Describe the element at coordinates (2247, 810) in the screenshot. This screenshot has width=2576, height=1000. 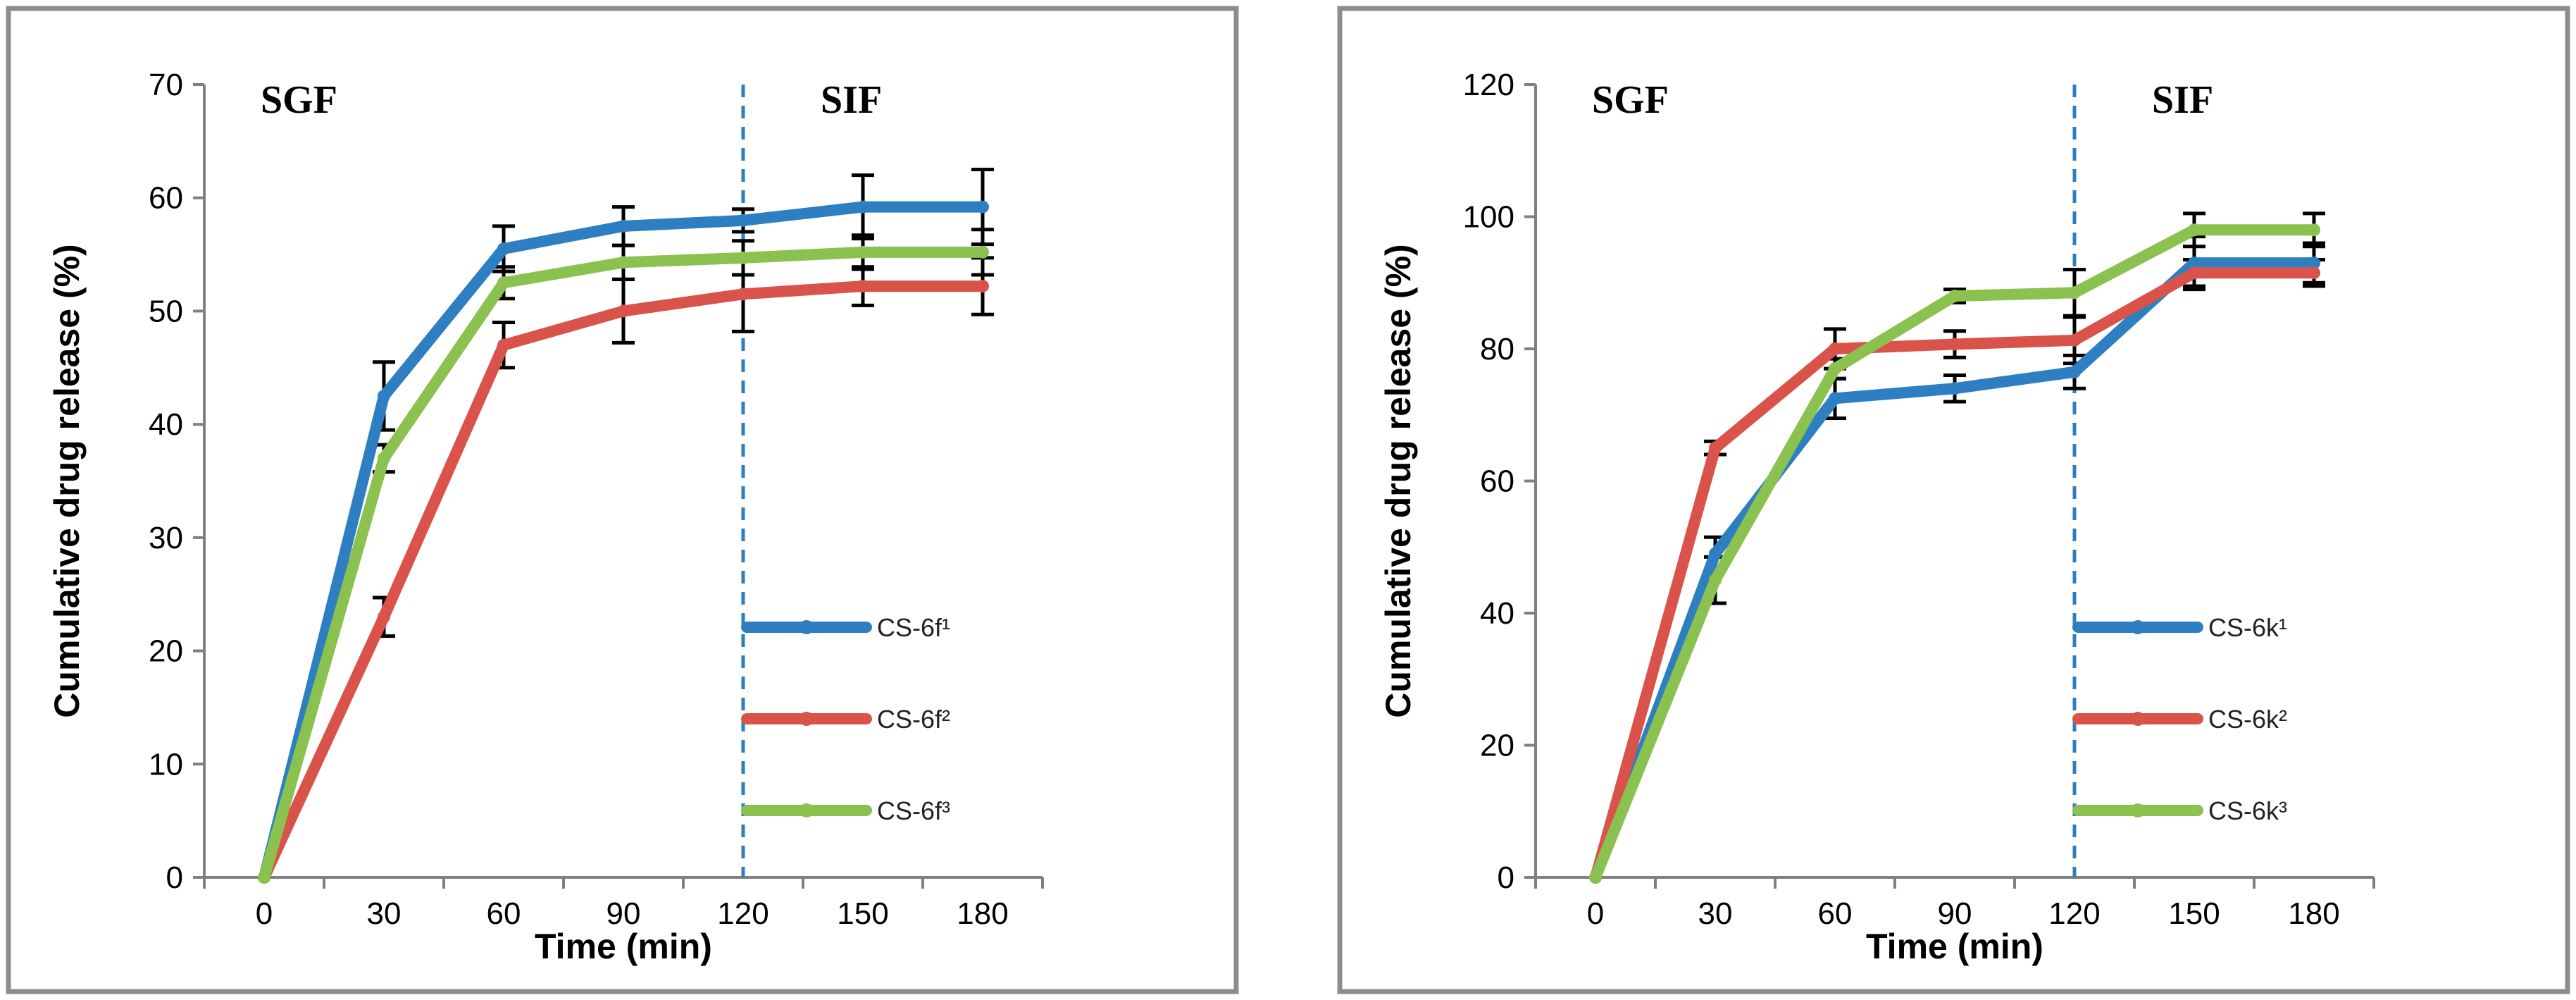
I see `legend-label: CS-6k³` at that location.